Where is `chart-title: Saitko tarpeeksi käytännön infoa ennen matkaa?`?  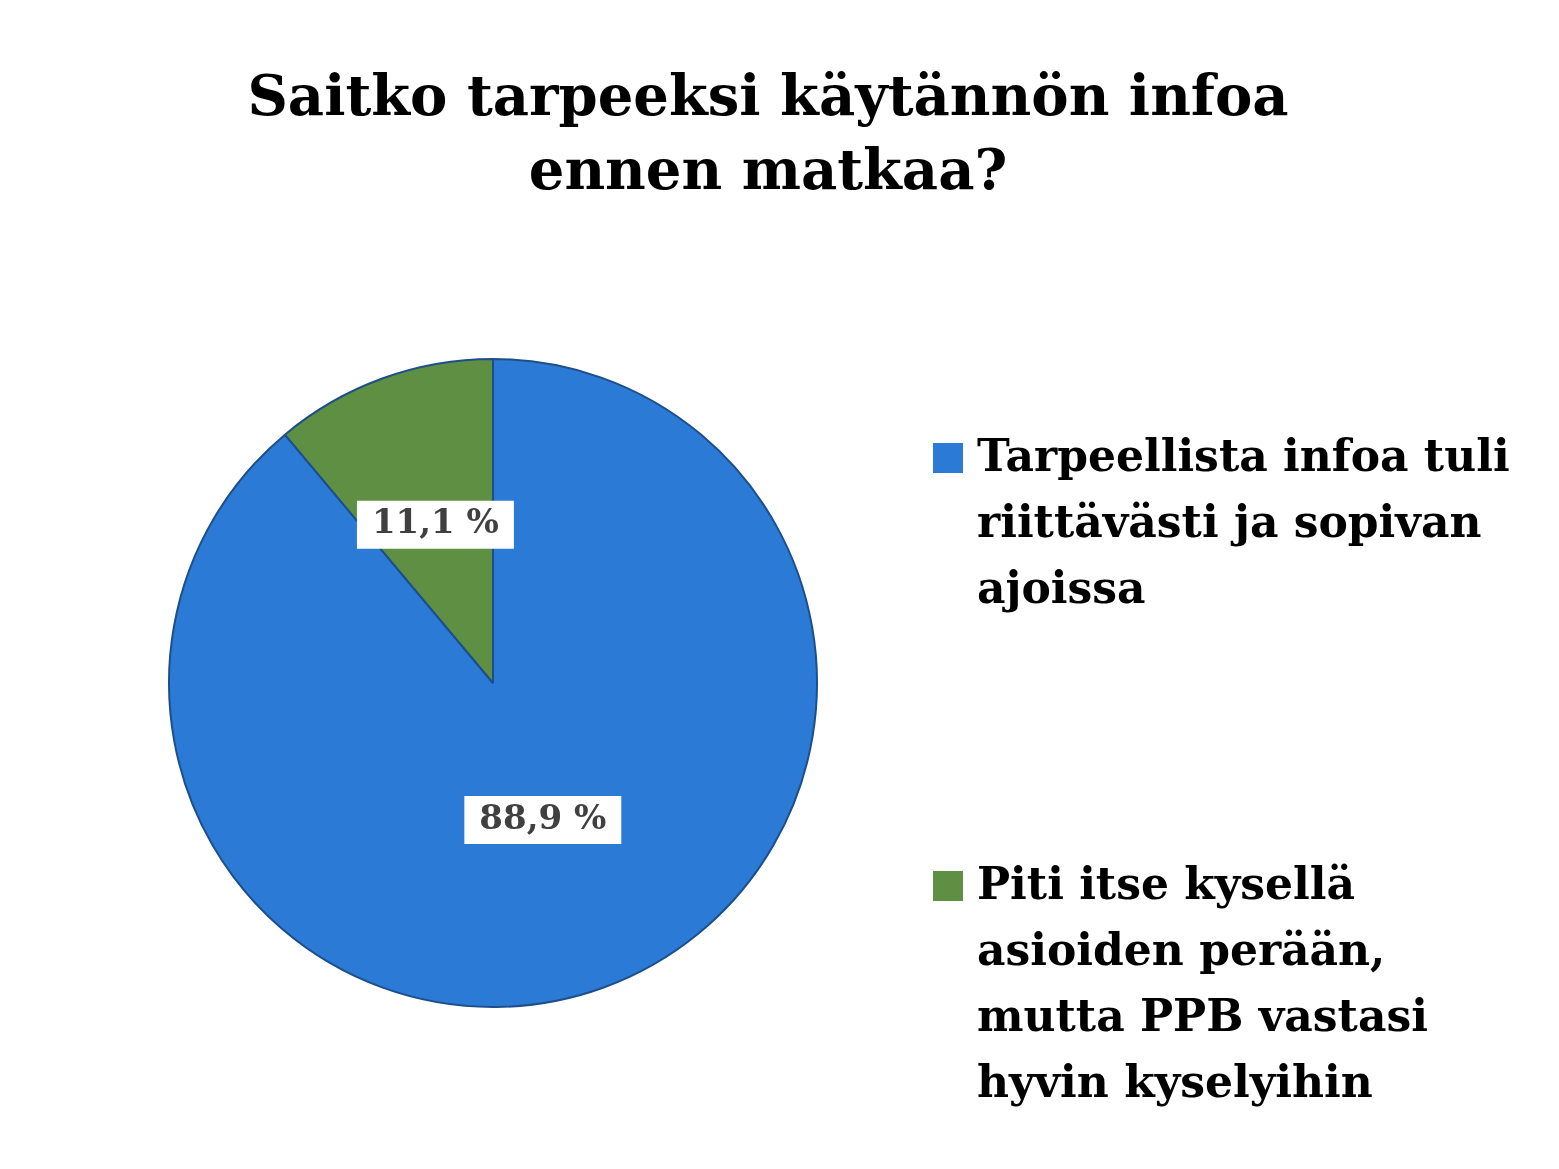 chart-title: Saitko tarpeeksi käytännön infoa ennen matkaa? is located at coordinates (768, 132).